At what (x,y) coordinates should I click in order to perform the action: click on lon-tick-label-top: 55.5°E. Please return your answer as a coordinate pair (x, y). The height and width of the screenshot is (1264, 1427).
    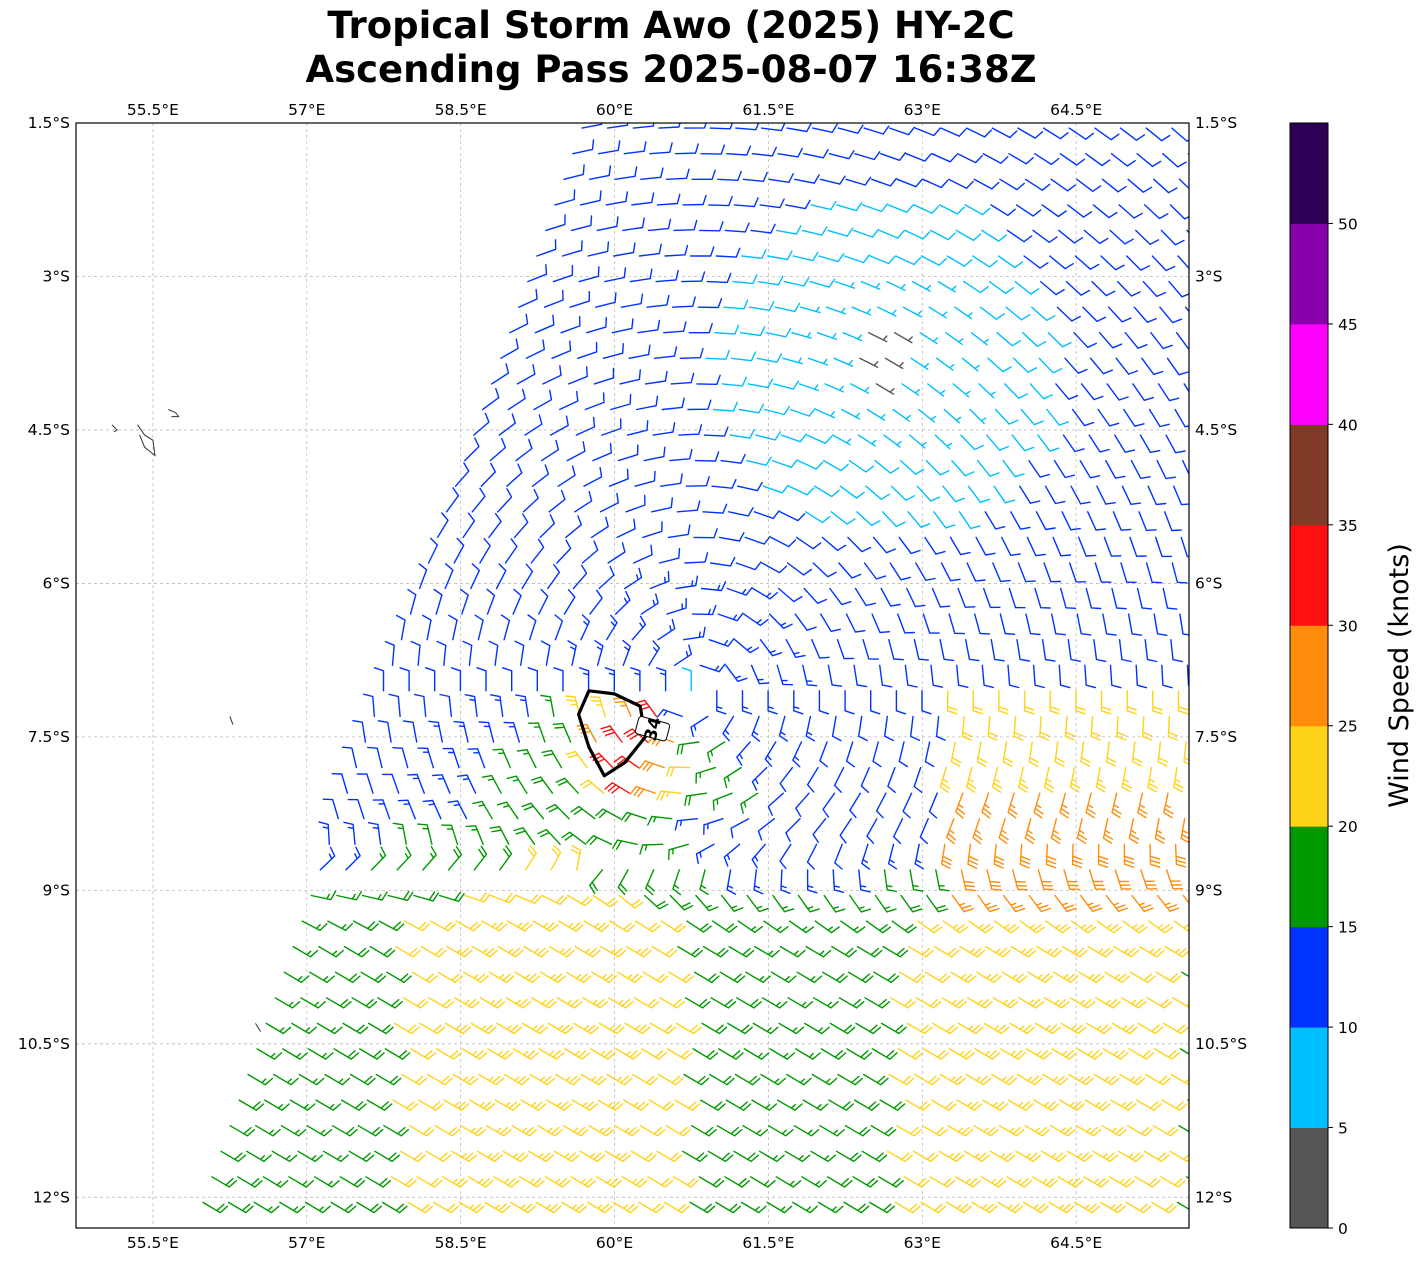
    Looking at the image, I should click on (153, 110).